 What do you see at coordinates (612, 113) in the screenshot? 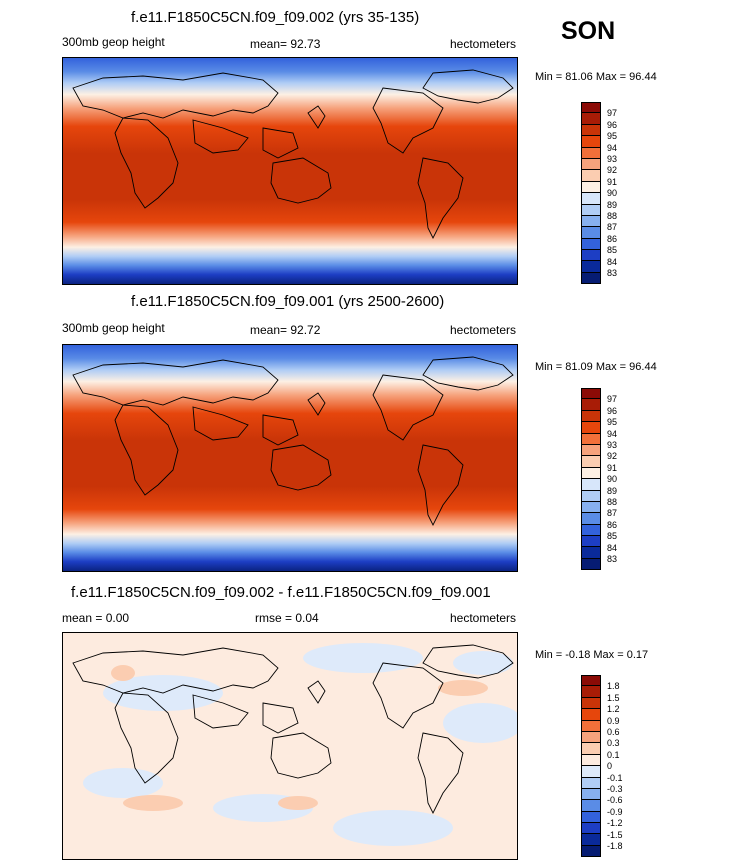
I see `colorbar-1-tick-label: 97` at bounding box center [612, 113].